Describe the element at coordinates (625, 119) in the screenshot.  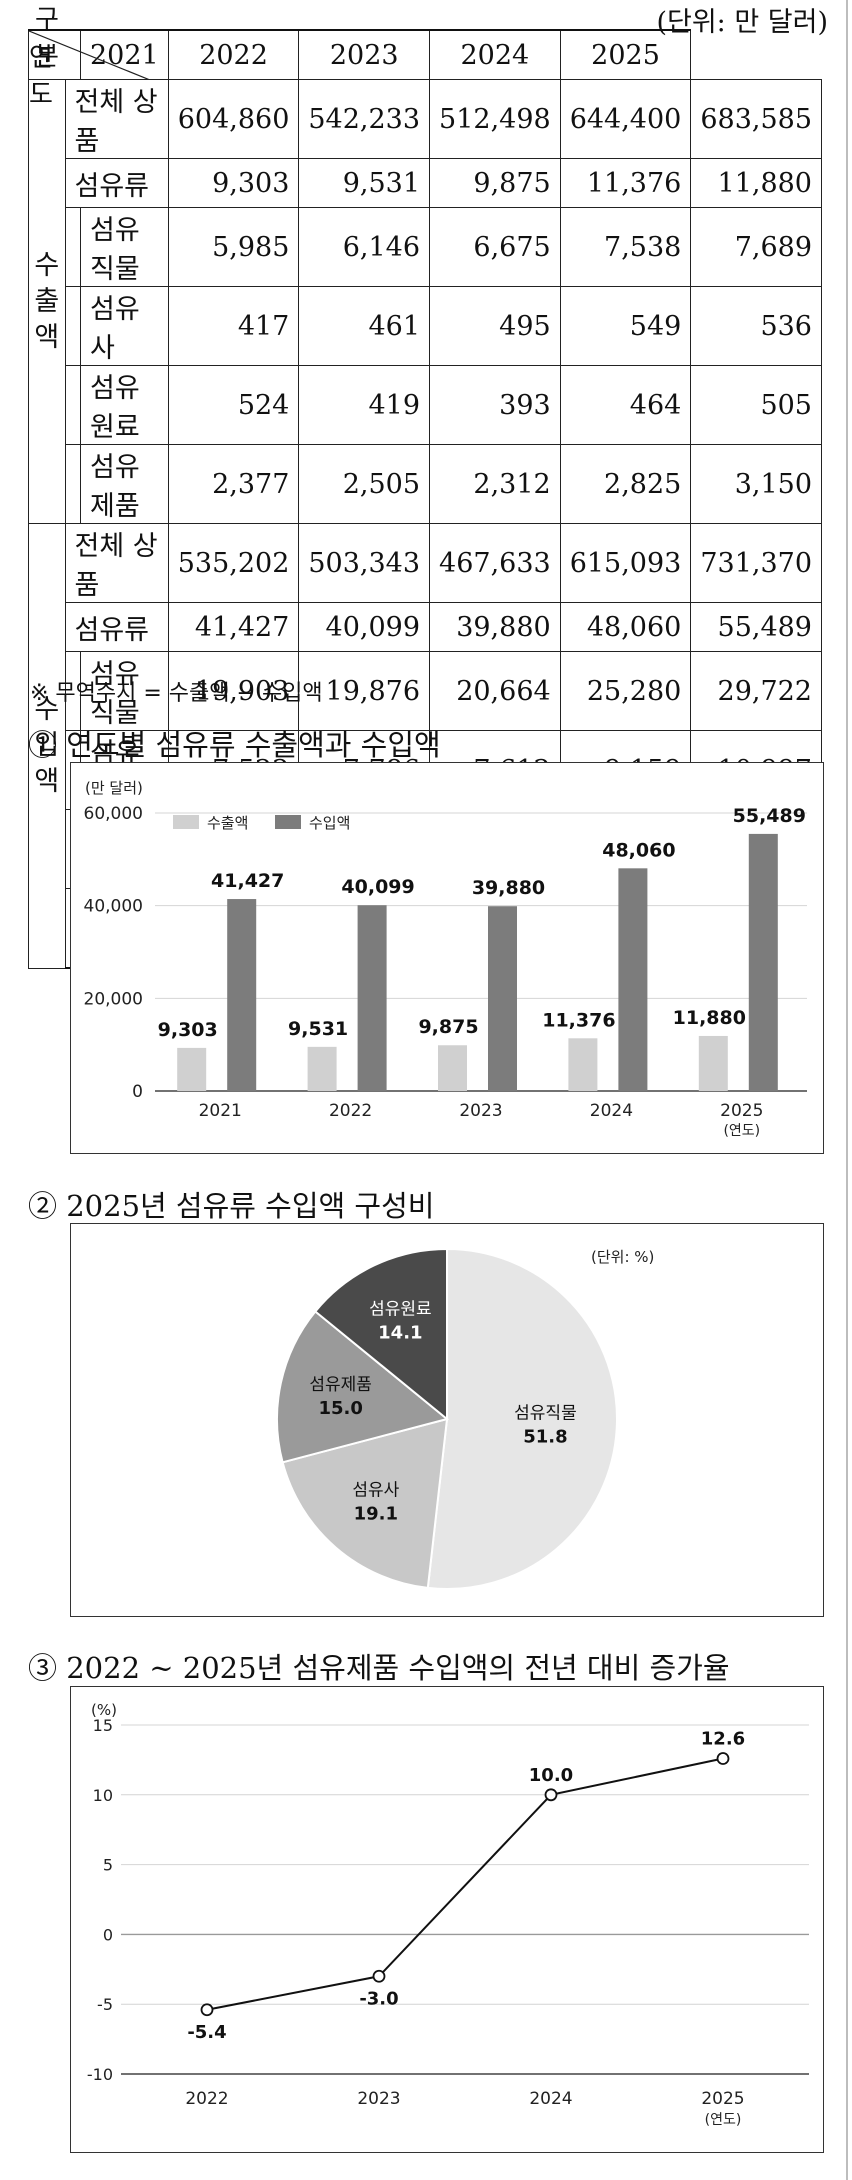
I see `value-cell: 644,400` at that location.